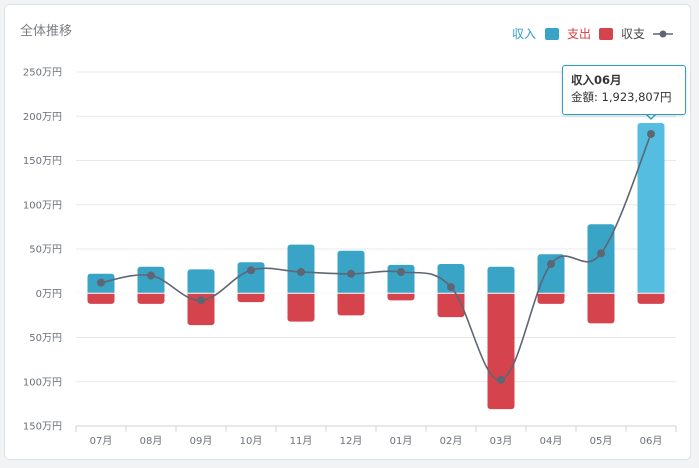 The image size is (699, 468). I want to click on tooltip-arrow-inner, so click(651, 115).